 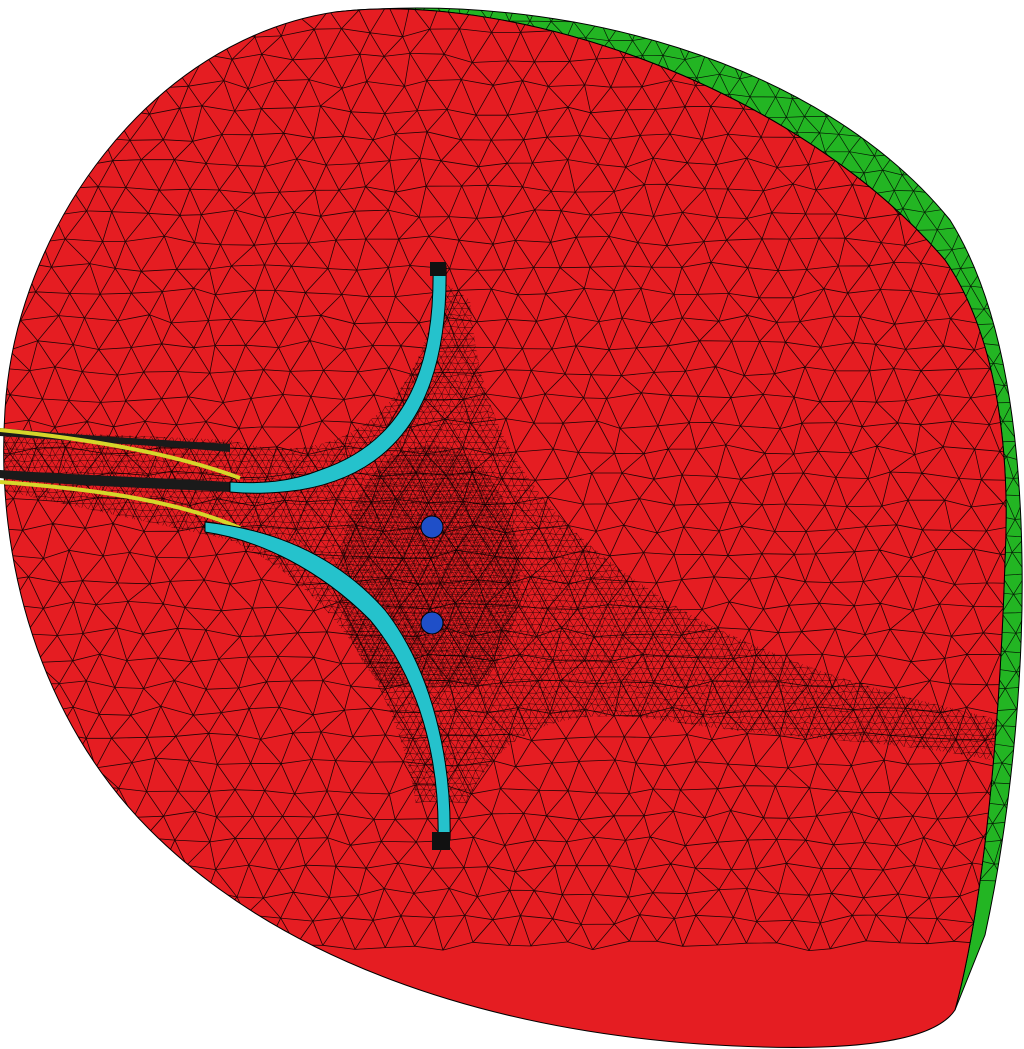 I want to click on particle-group, so click(x=432, y=575).